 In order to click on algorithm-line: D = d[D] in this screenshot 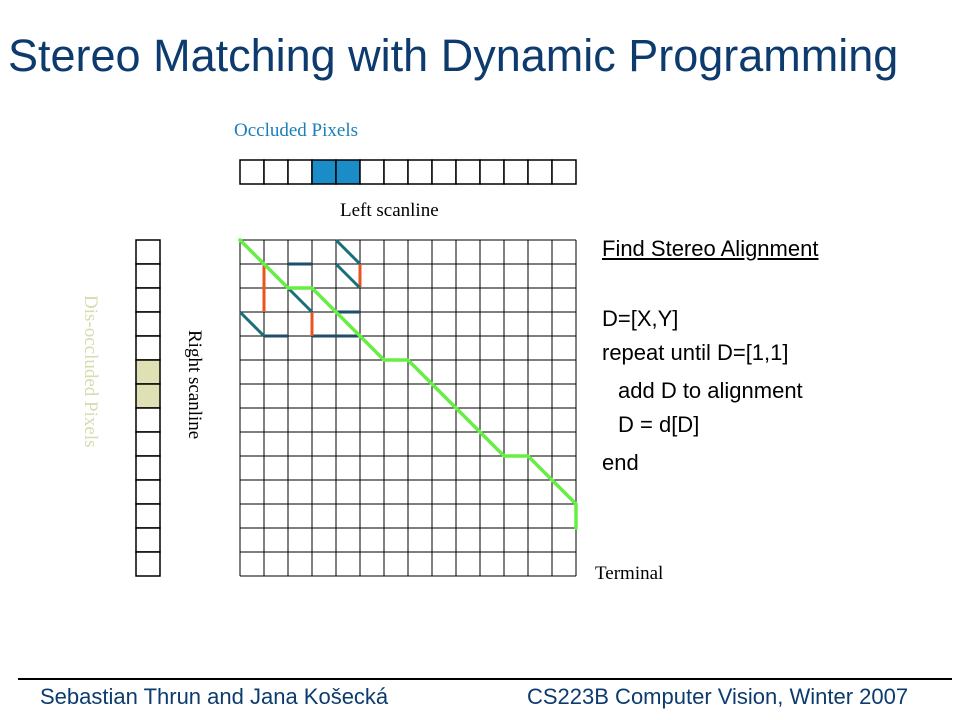, I will do `click(659, 424)`.